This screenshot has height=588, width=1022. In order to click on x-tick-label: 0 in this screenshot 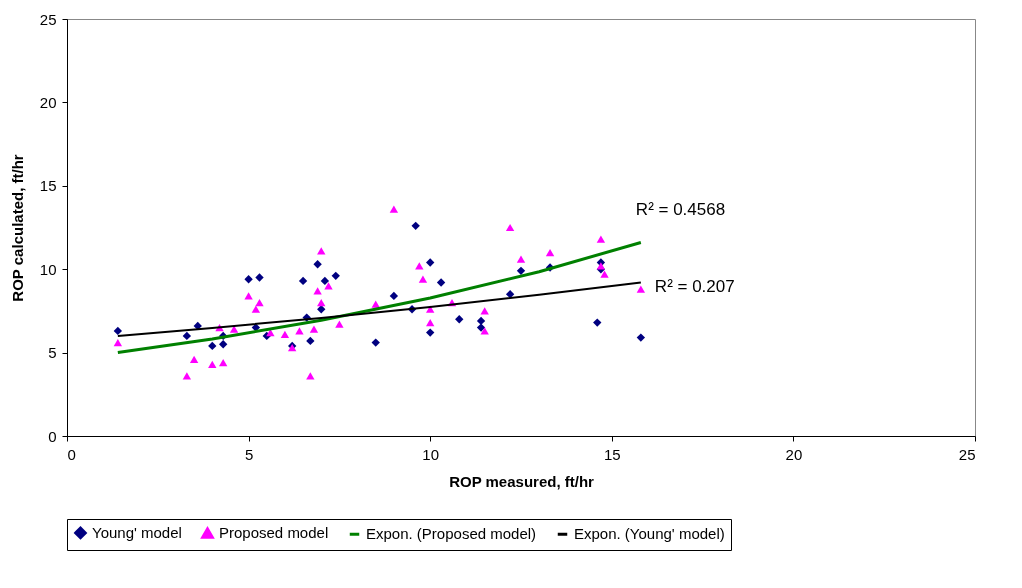, I will do `click(71, 454)`.